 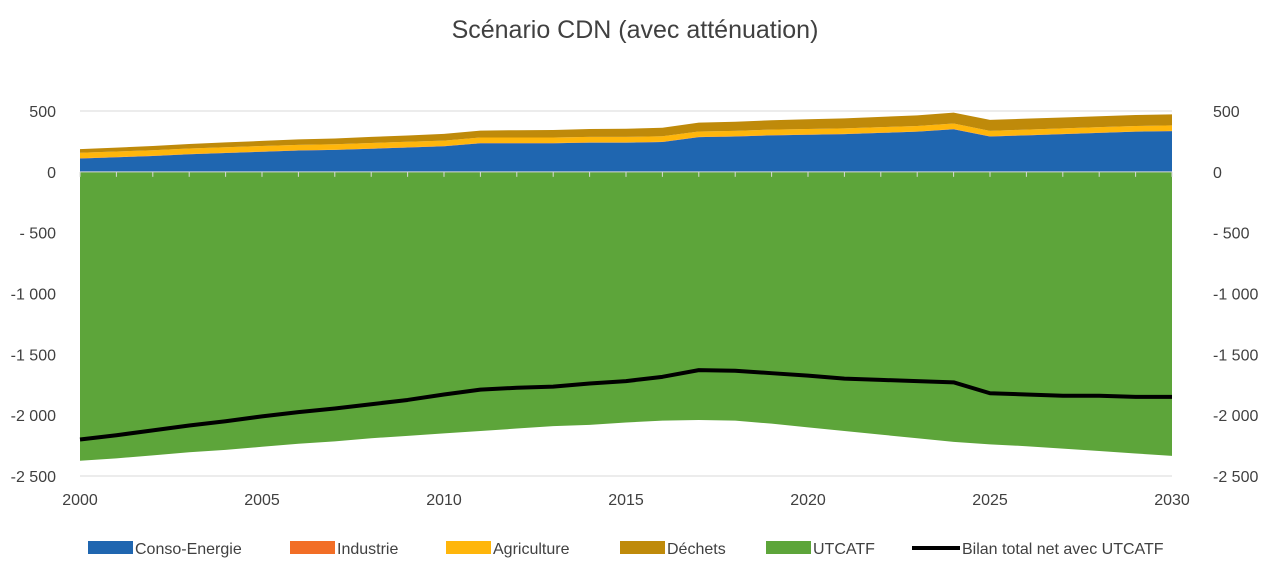 What do you see at coordinates (1235, 295) in the screenshot?
I see `y-tick-label-right: -1 000` at bounding box center [1235, 295].